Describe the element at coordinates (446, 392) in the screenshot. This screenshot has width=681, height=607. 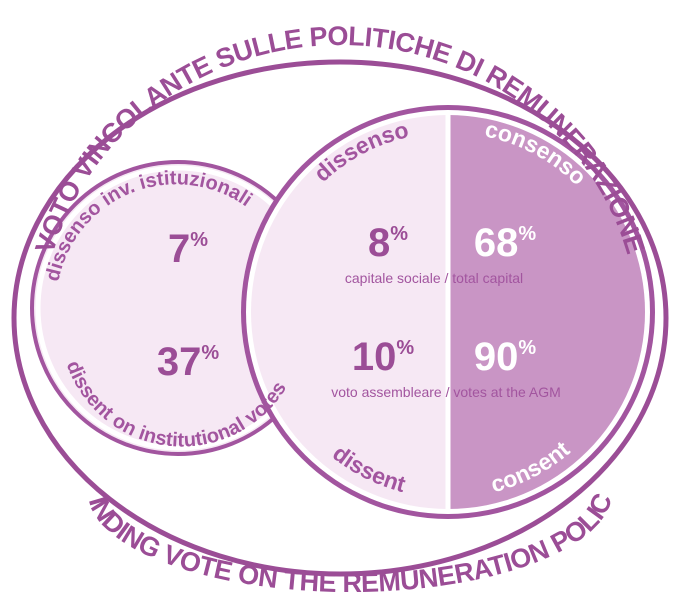
I see `caption: voto assembleare / votes at the AGM` at that location.